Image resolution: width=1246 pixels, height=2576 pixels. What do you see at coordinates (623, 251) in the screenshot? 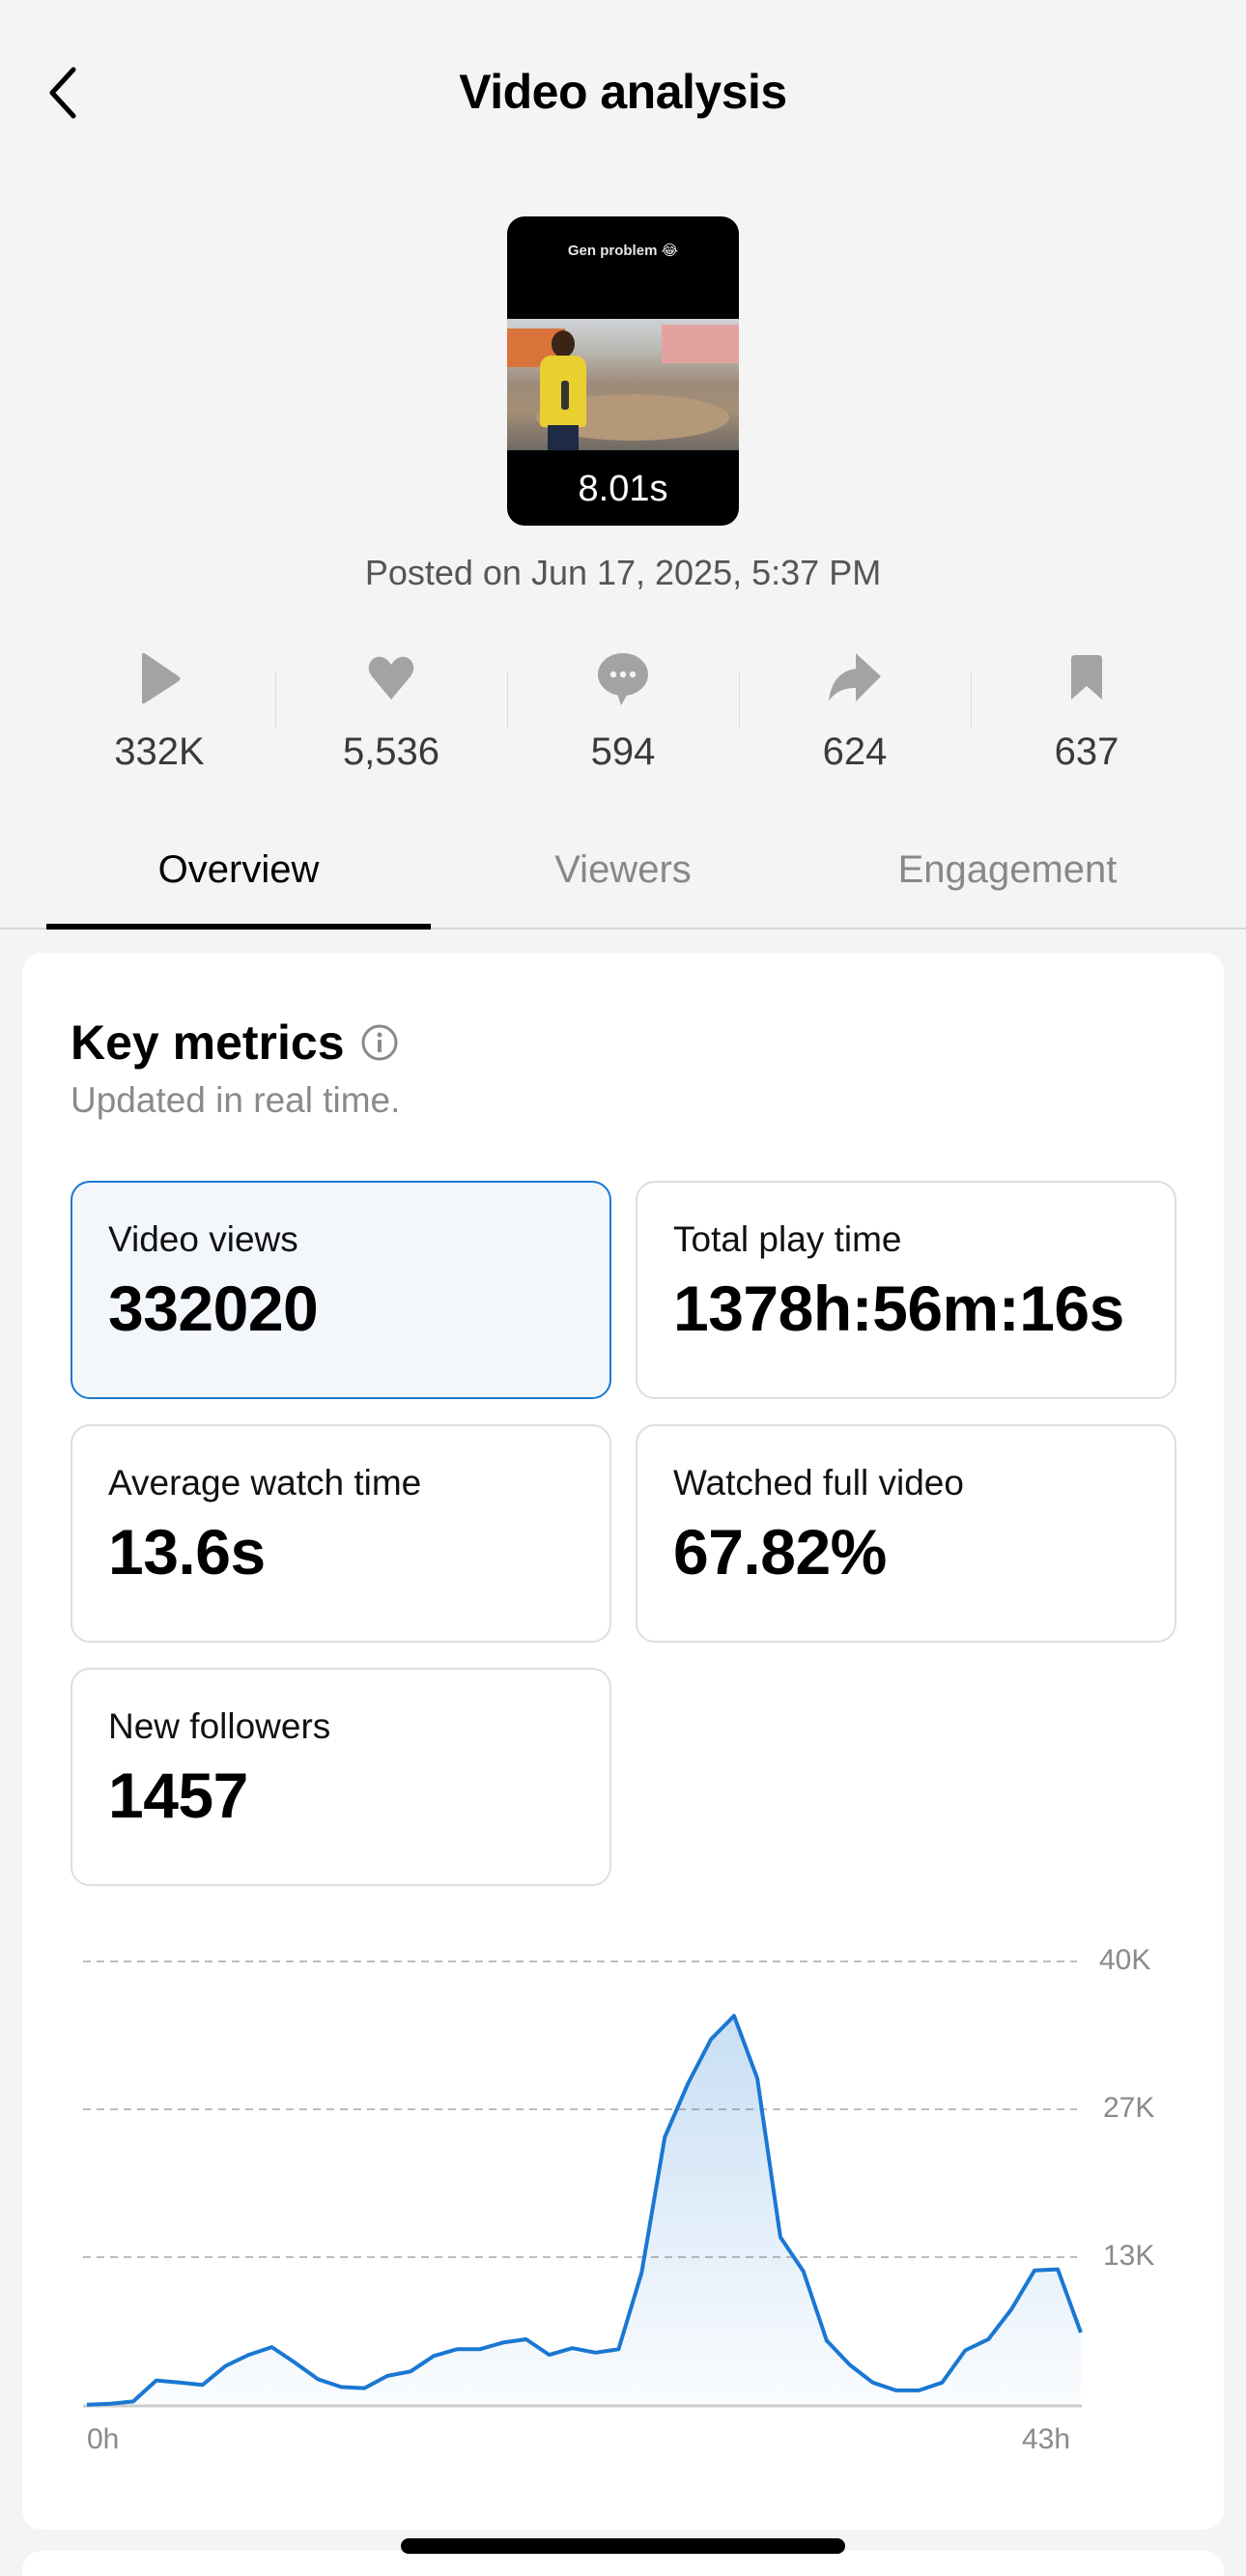
I see `video-caption: Gen problem 😂` at bounding box center [623, 251].